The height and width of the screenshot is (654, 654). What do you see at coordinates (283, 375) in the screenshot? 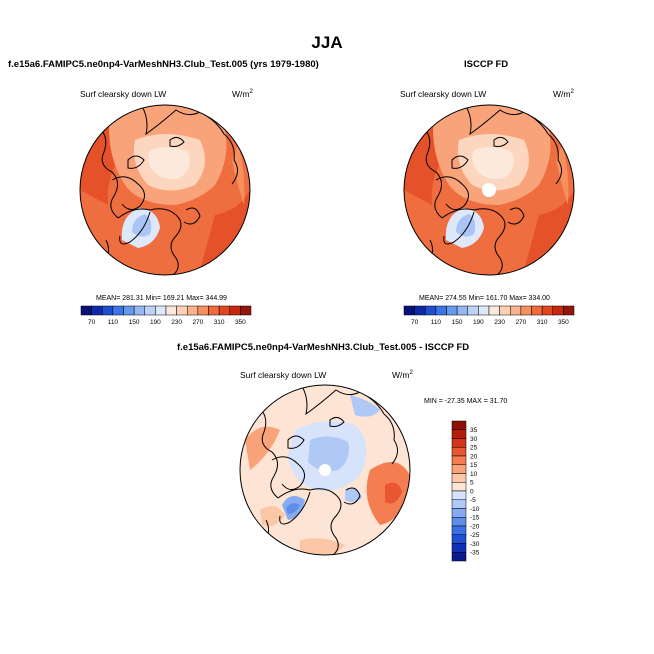
I see `diff-variable-label: Surf clearsky down LW` at bounding box center [283, 375].